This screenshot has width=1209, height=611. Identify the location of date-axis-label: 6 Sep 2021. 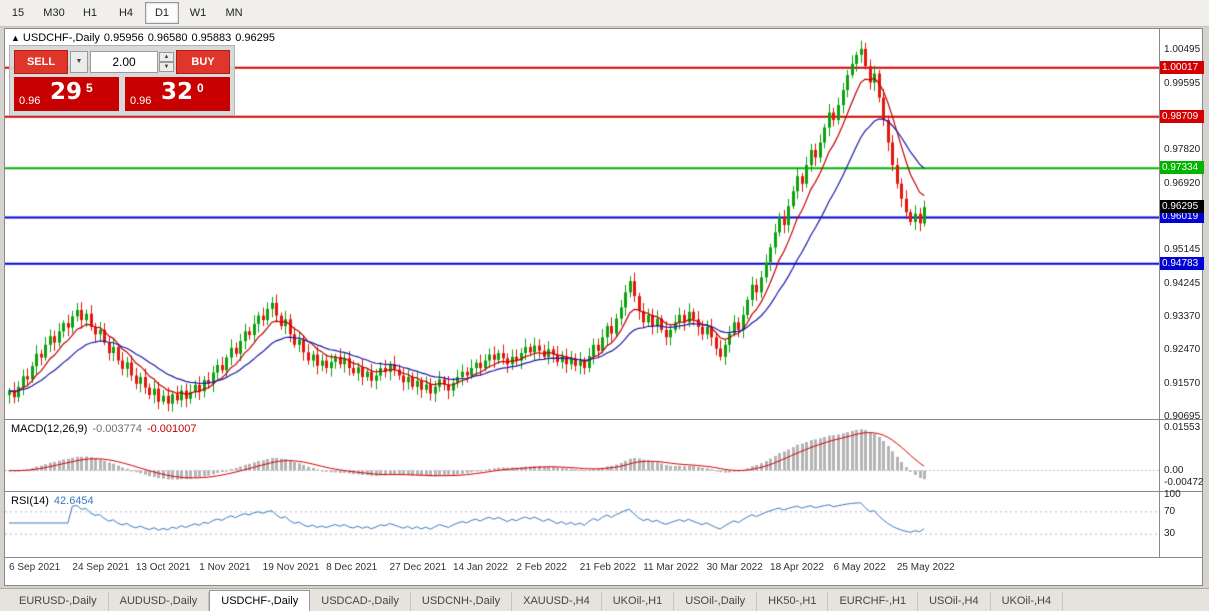
(35, 567).